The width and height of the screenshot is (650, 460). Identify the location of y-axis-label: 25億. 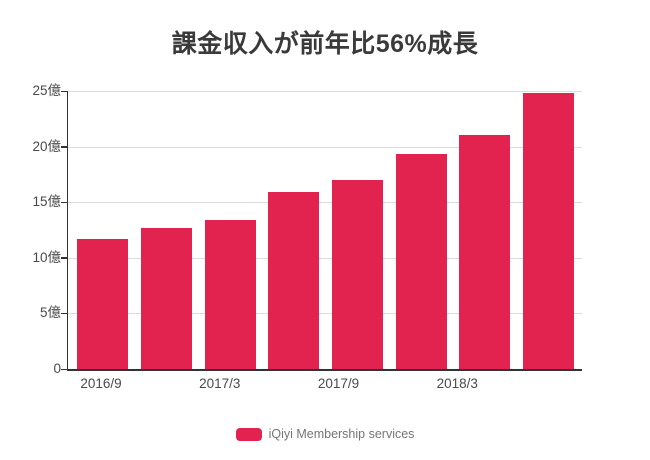
(46, 90).